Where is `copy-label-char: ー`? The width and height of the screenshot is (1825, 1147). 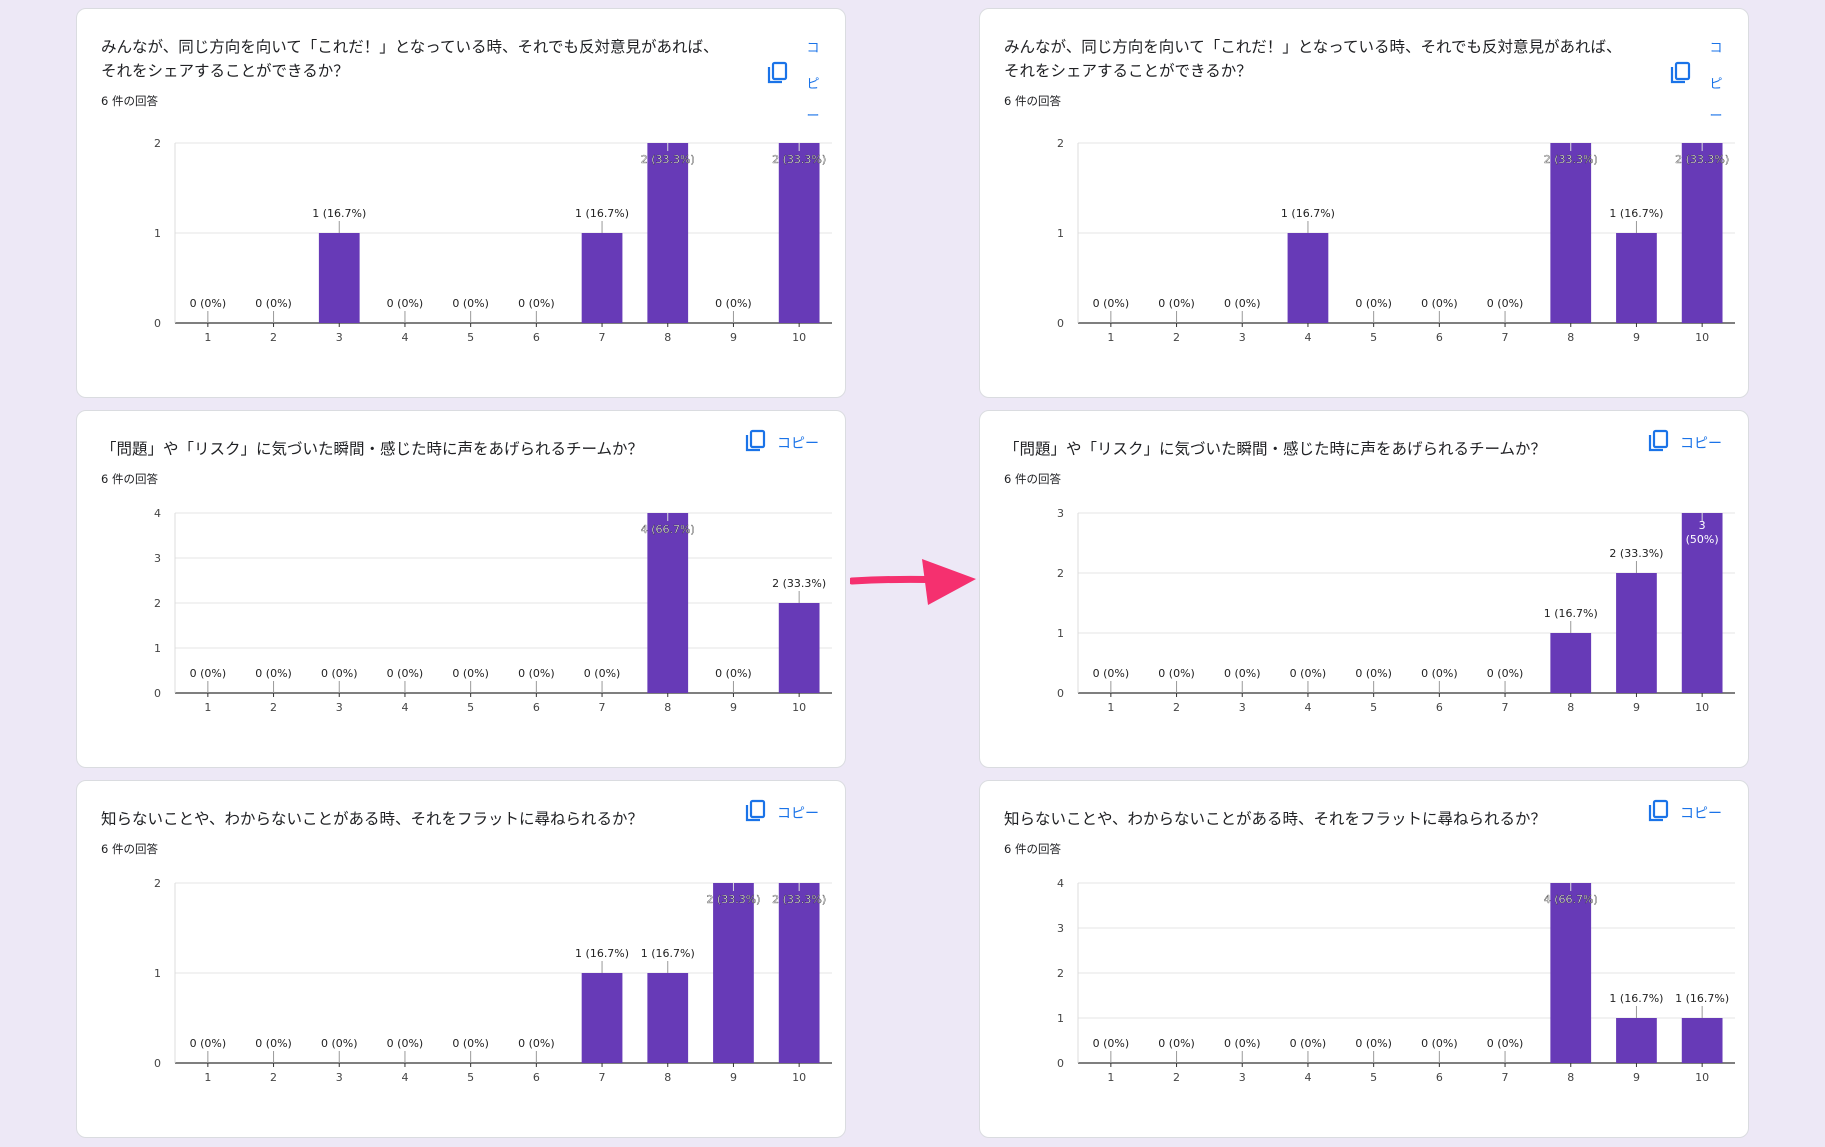 copy-label-char: ー is located at coordinates (1716, 116).